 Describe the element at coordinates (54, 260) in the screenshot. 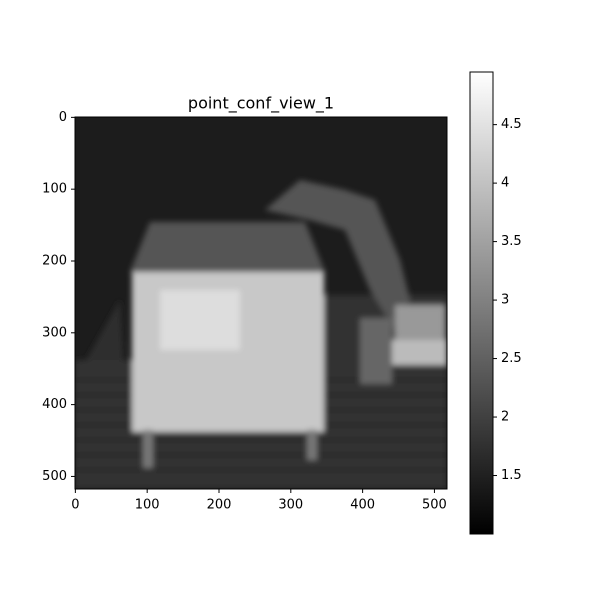

I see `y-tick-label: 200` at that location.